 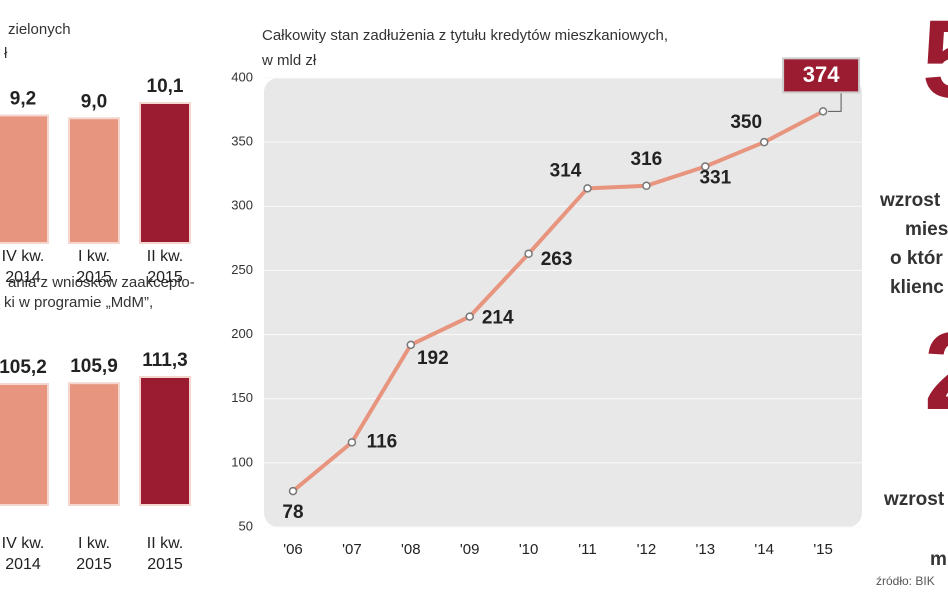 I want to click on y-tick-label: 200, so click(x=242, y=333).